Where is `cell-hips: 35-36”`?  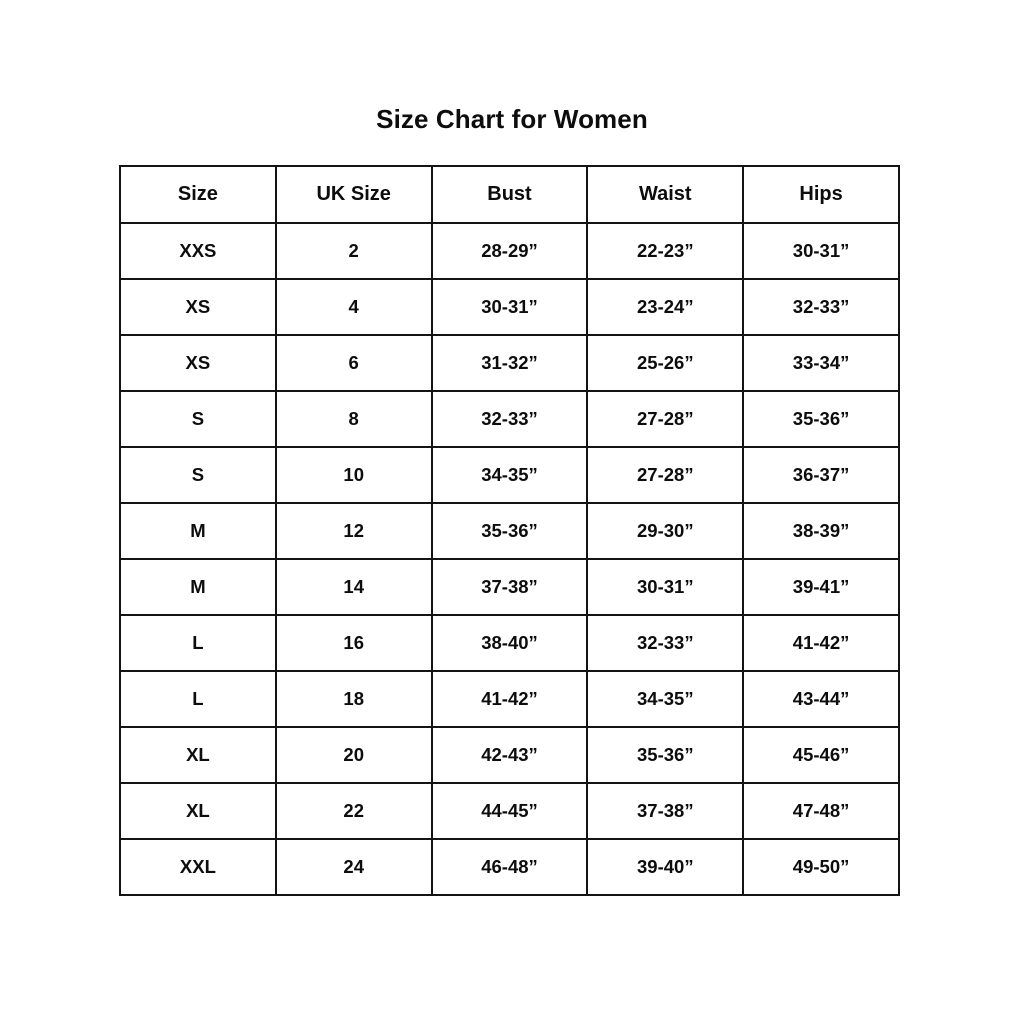
cell-hips: 35-36” is located at coordinates (821, 419).